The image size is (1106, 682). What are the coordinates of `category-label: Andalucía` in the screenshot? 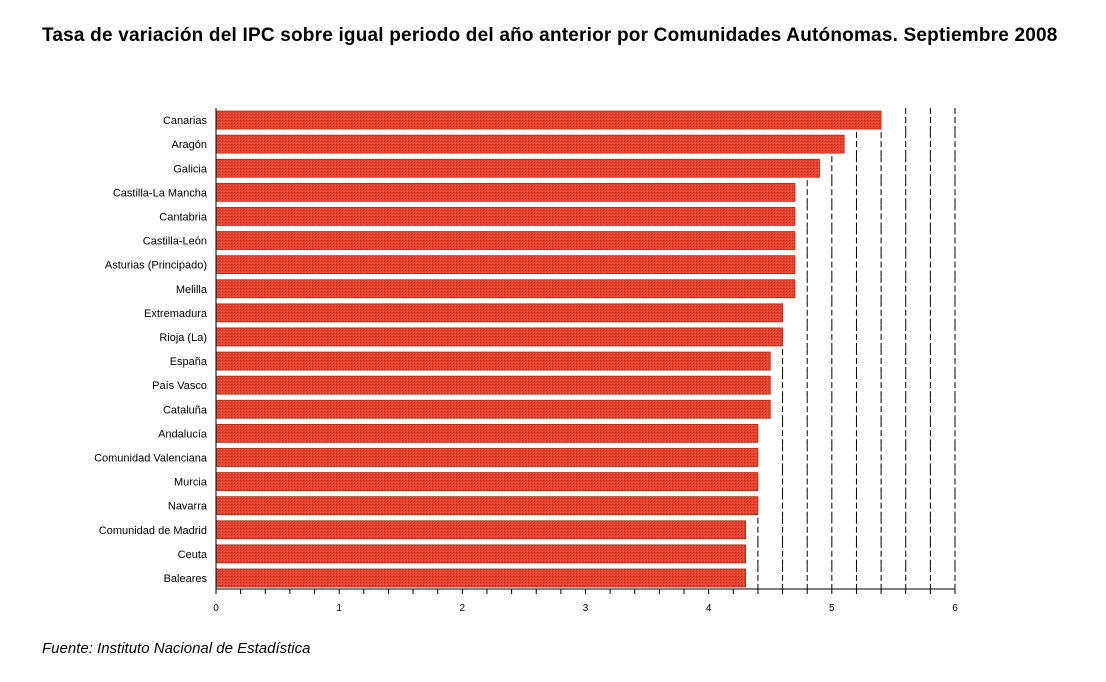 It's located at (183, 434).